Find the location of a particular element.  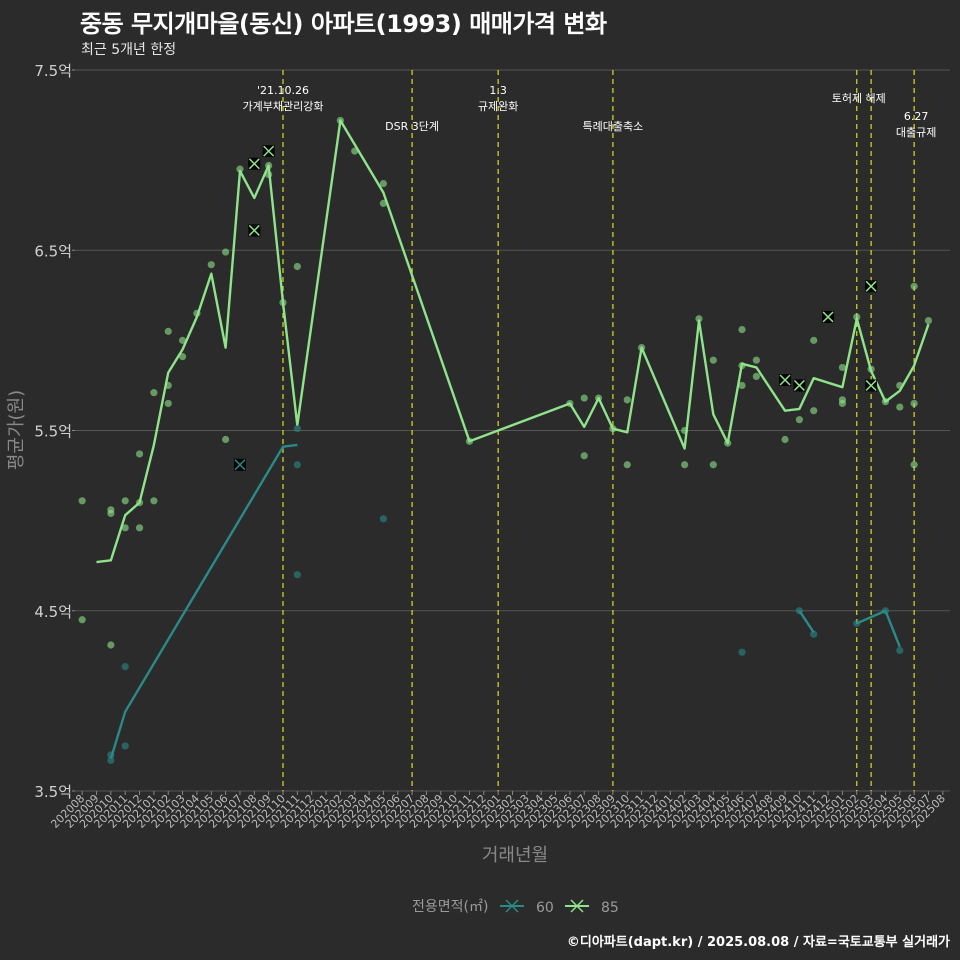

y-tick-label: 3.5억 is located at coordinates (53, 792).